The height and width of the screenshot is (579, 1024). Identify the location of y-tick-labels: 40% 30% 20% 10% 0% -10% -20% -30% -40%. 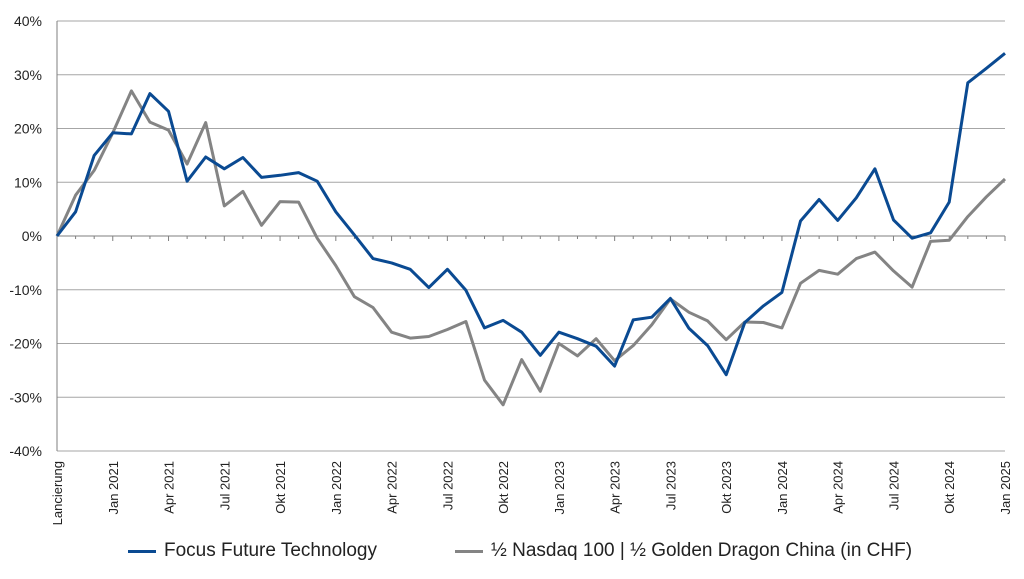
(25, 236).